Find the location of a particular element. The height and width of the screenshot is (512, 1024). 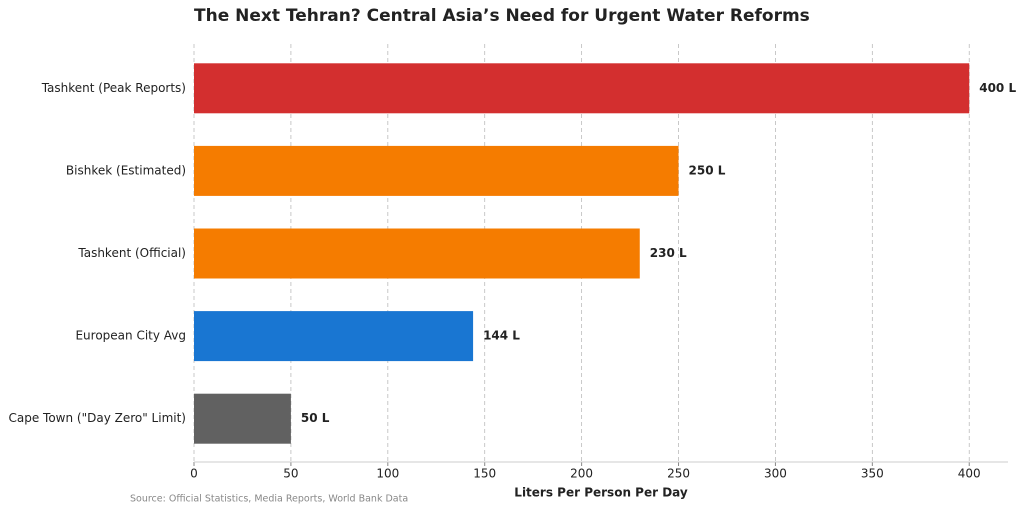

y-tick-label: Tashkent (Official) is located at coordinates (131, 253).